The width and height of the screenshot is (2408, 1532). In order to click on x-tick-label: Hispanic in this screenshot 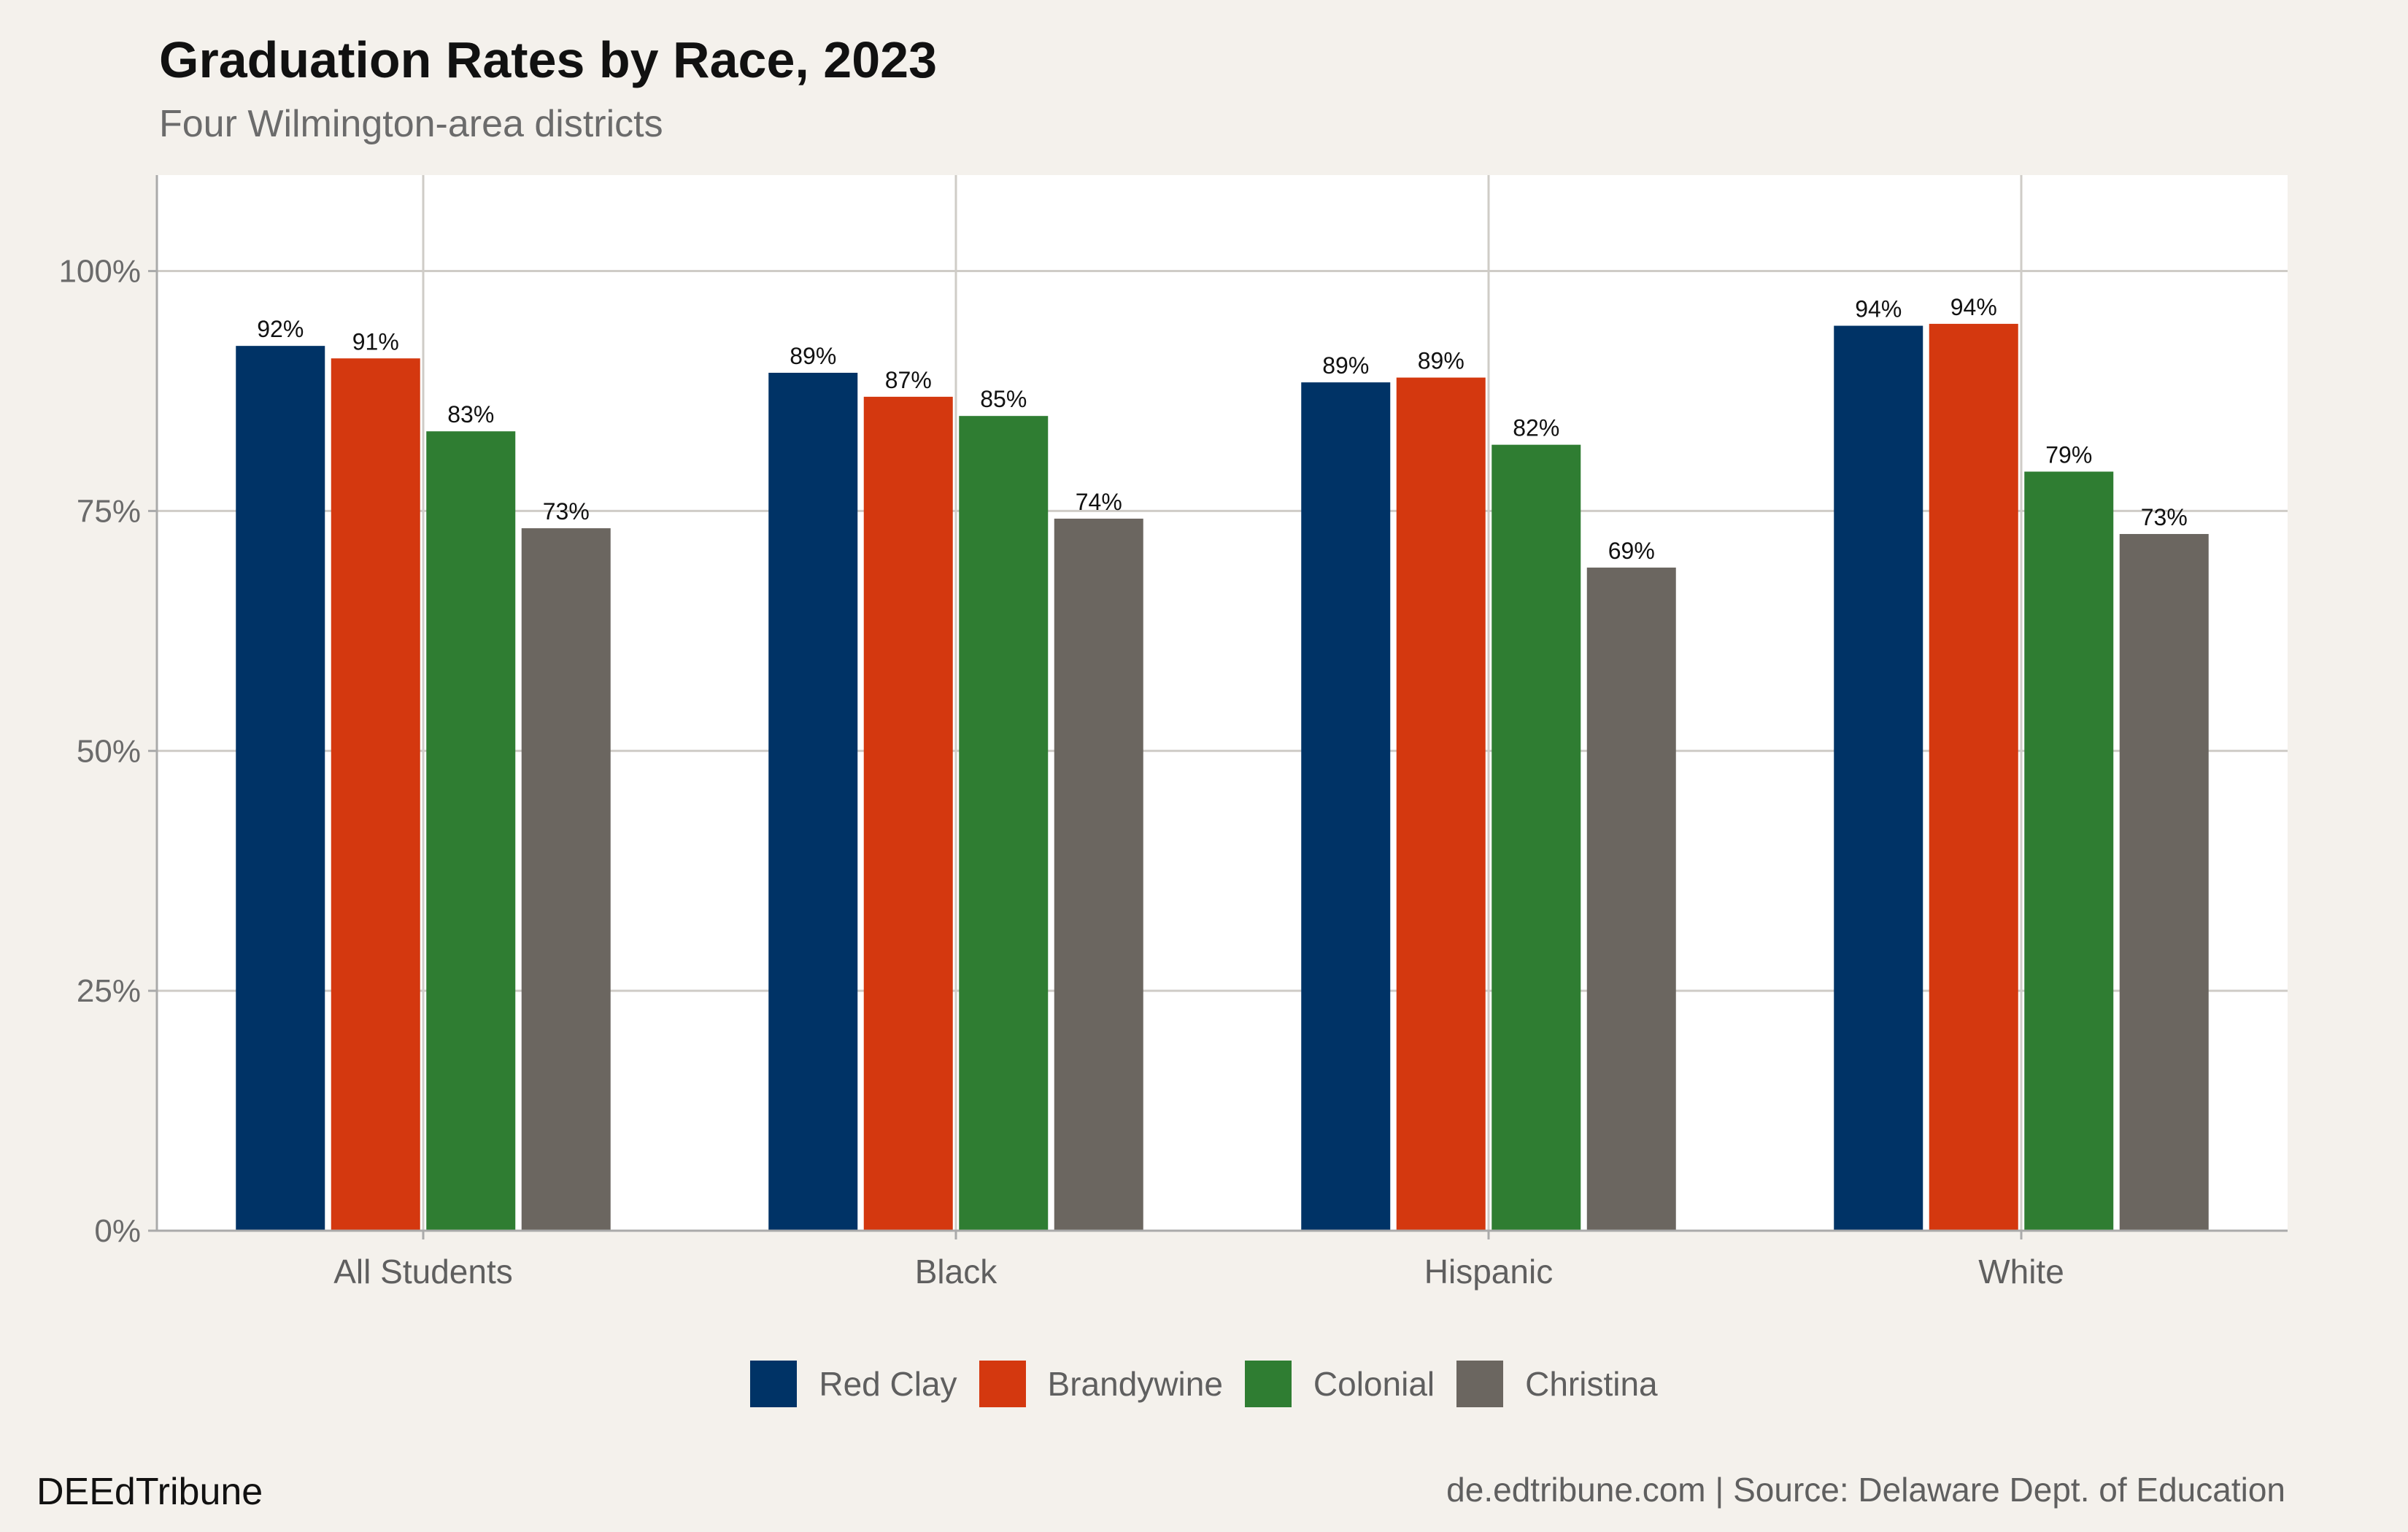, I will do `click(1488, 1272)`.